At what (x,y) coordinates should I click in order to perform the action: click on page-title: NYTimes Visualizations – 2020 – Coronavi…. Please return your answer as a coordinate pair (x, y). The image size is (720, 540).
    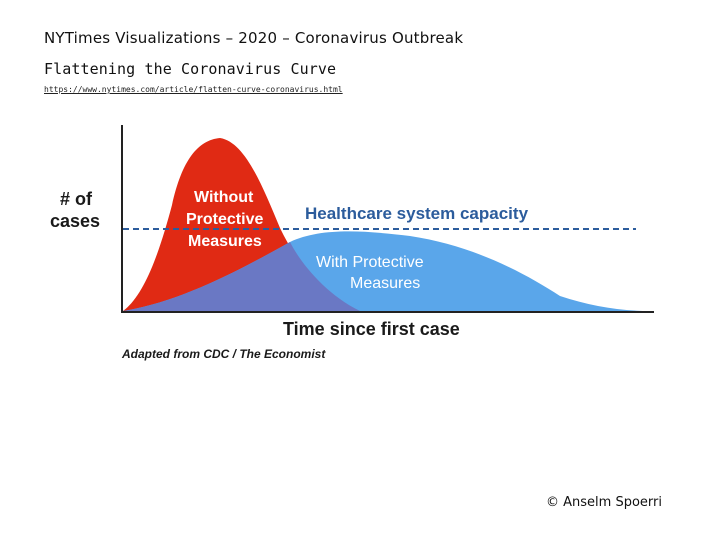
    Looking at the image, I should click on (254, 38).